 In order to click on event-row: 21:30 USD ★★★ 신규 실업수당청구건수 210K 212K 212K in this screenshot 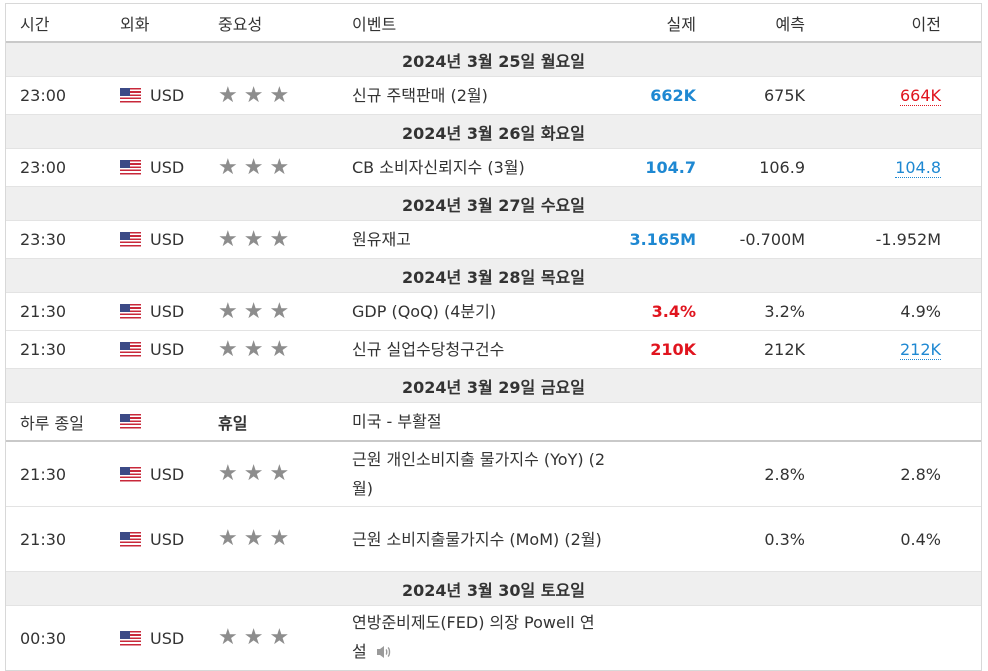, I will do `click(493, 349)`.